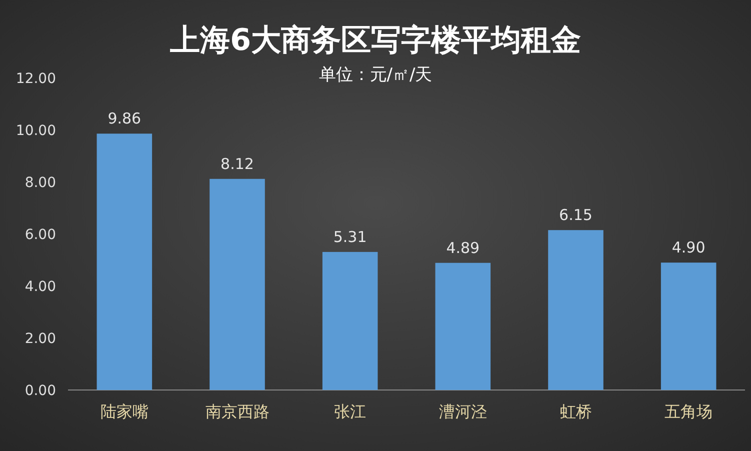 This screenshot has height=451, width=751. What do you see at coordinates (688, 411) in the screenshot?
I see `x-tick-label: 五角场` at bounding box center [688, 411].